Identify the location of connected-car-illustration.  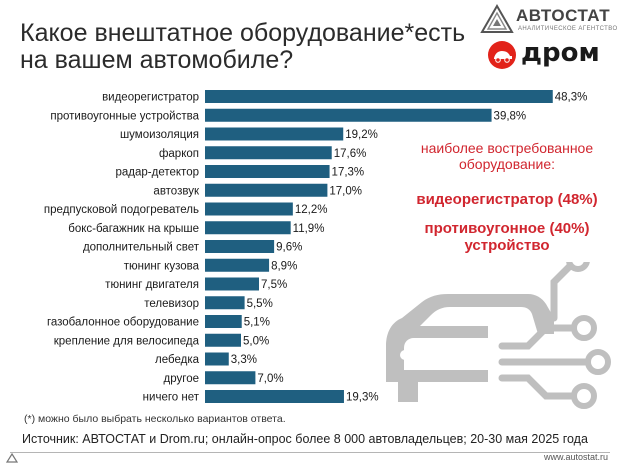
(498, 335).